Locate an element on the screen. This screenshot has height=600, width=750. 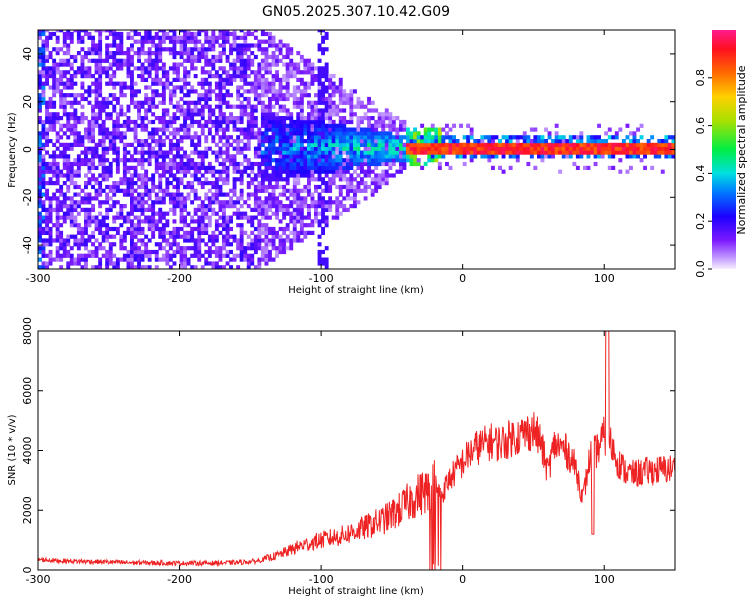
spectrogram-x-axis-label: Height of straight line (km) is located at coordinates (356, 290).